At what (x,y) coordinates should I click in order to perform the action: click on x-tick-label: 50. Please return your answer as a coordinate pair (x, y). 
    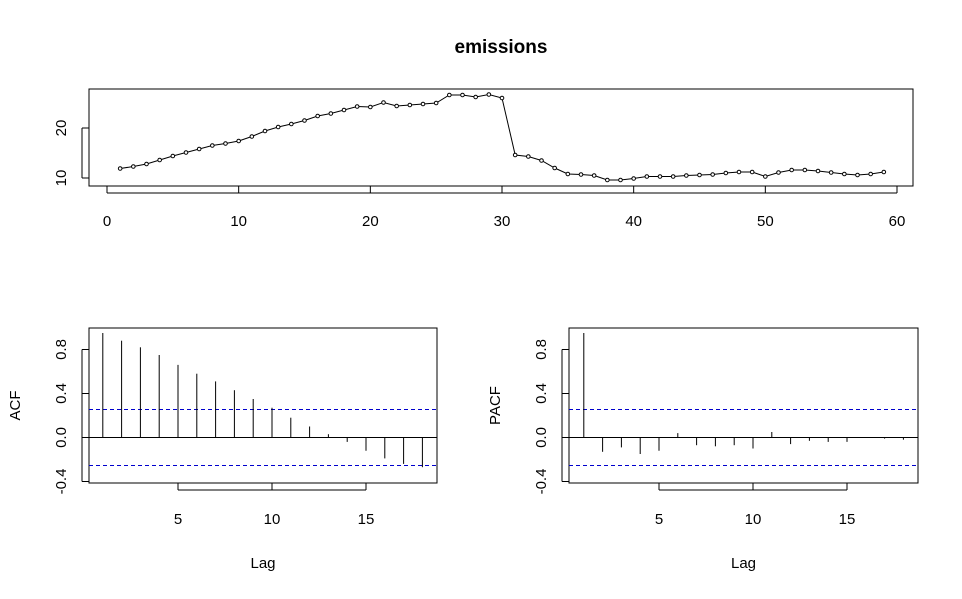
    Looking at the image, I should click on (765, 221).